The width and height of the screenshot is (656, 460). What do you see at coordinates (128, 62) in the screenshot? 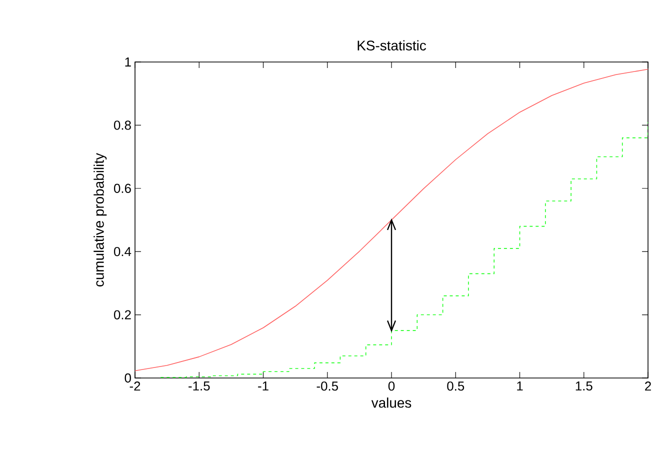
I see `y-tick-label: 1` at bounding box center [128, 62].